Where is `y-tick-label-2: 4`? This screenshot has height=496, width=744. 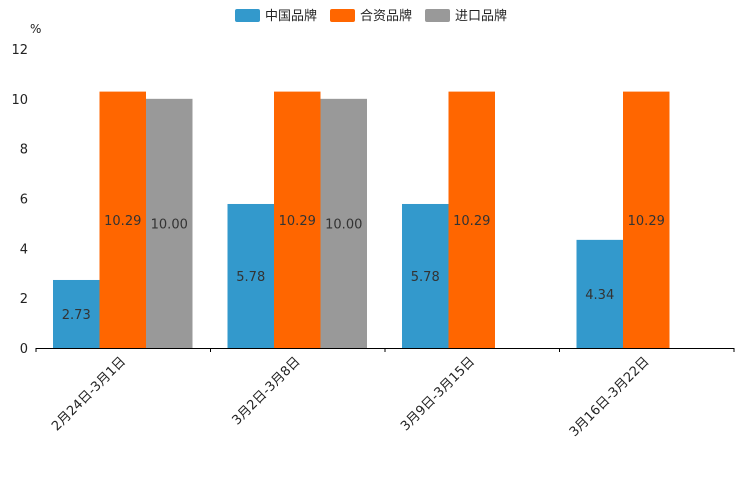
y-tick-label-2: 4 is located at coordinates (24, 249).